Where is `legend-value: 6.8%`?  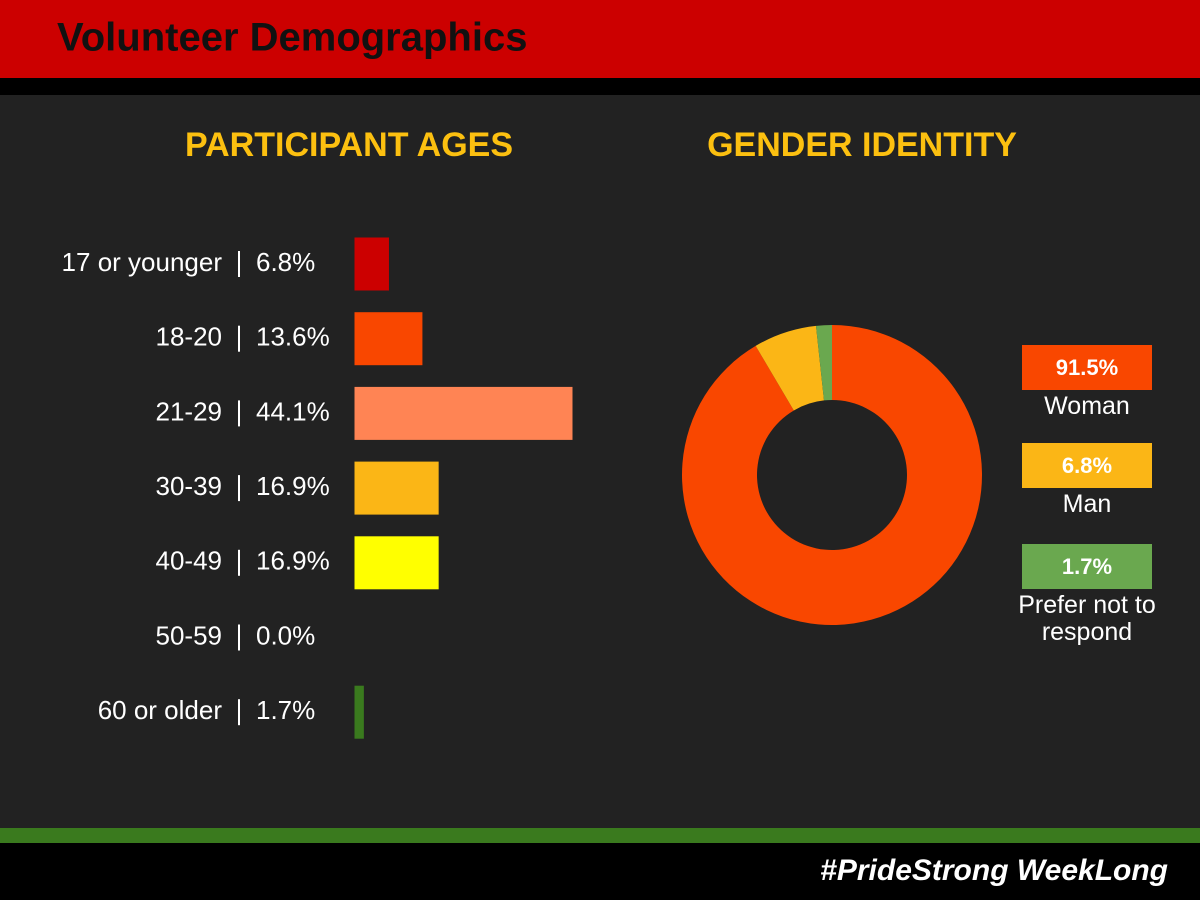
legend-value: 6.8% is located at coordinates (1087, 465).